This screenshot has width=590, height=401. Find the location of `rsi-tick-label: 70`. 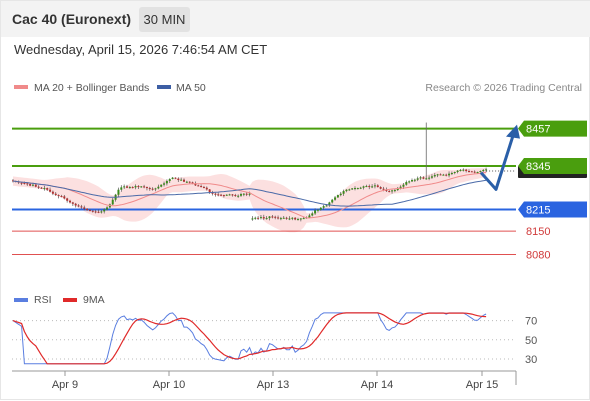

rsi-tick-label: 70 is located at coordinates (531, 322).